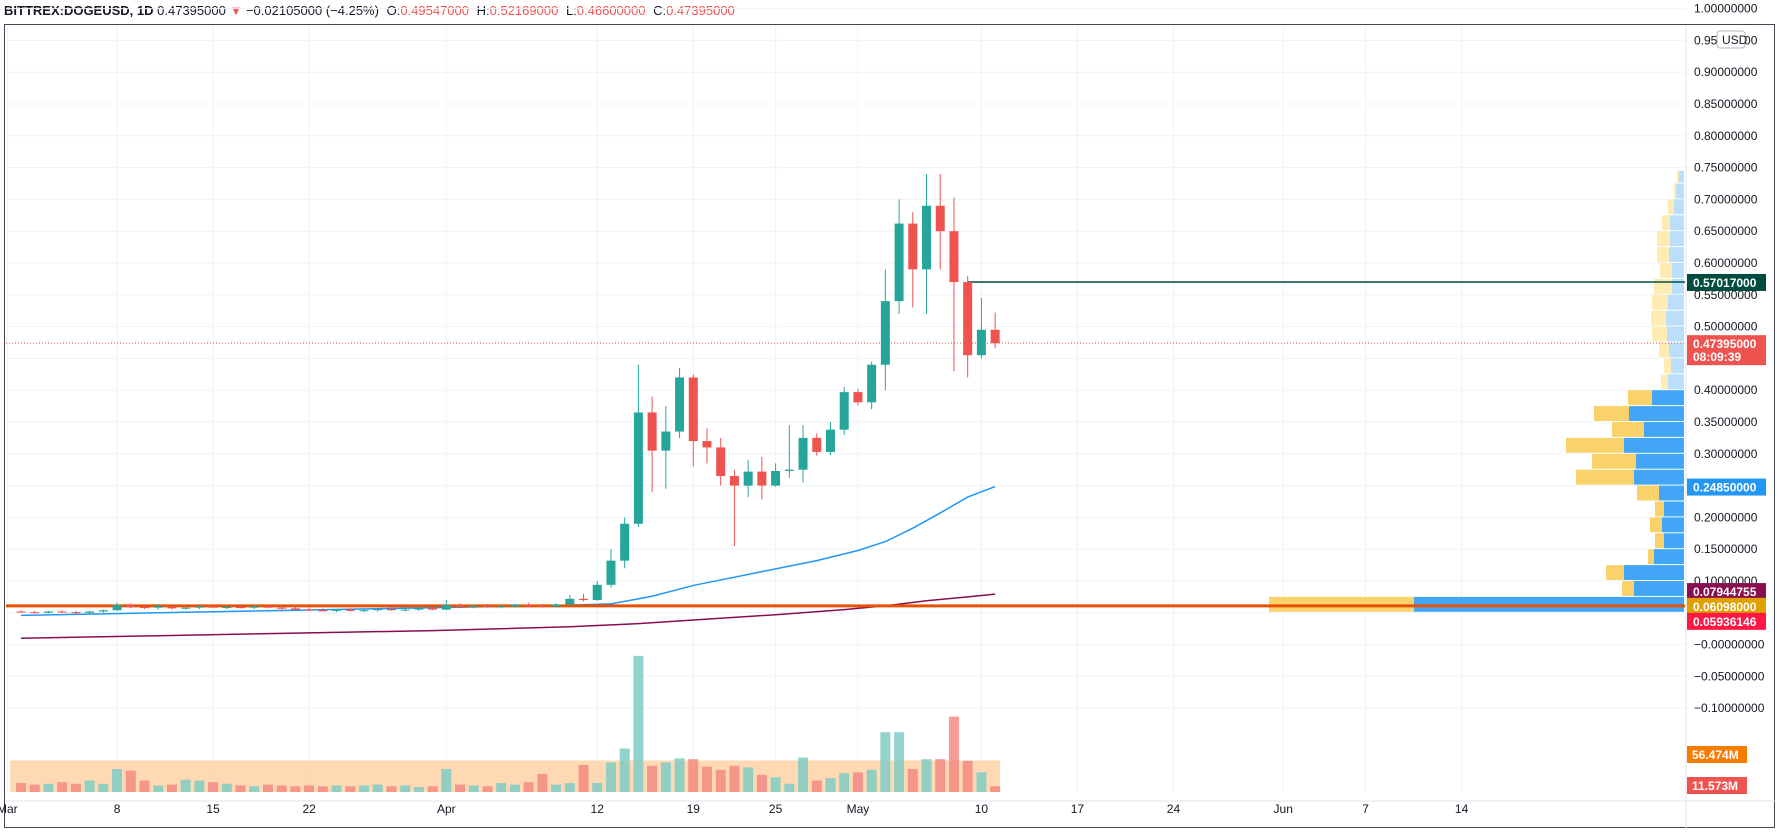  What do you see at coordinates (1726, 422) in the screenshot?
I see `price-tick-label: 0.35000000` at bounding box center [1726, 422].